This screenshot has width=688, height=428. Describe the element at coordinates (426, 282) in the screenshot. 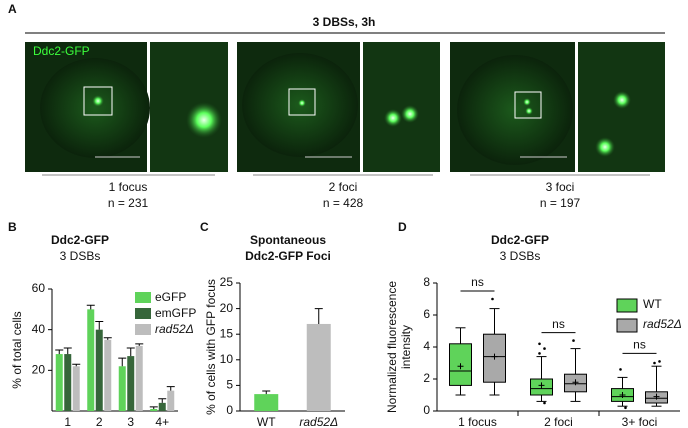

I see `y-tick-label: 8` at that location.